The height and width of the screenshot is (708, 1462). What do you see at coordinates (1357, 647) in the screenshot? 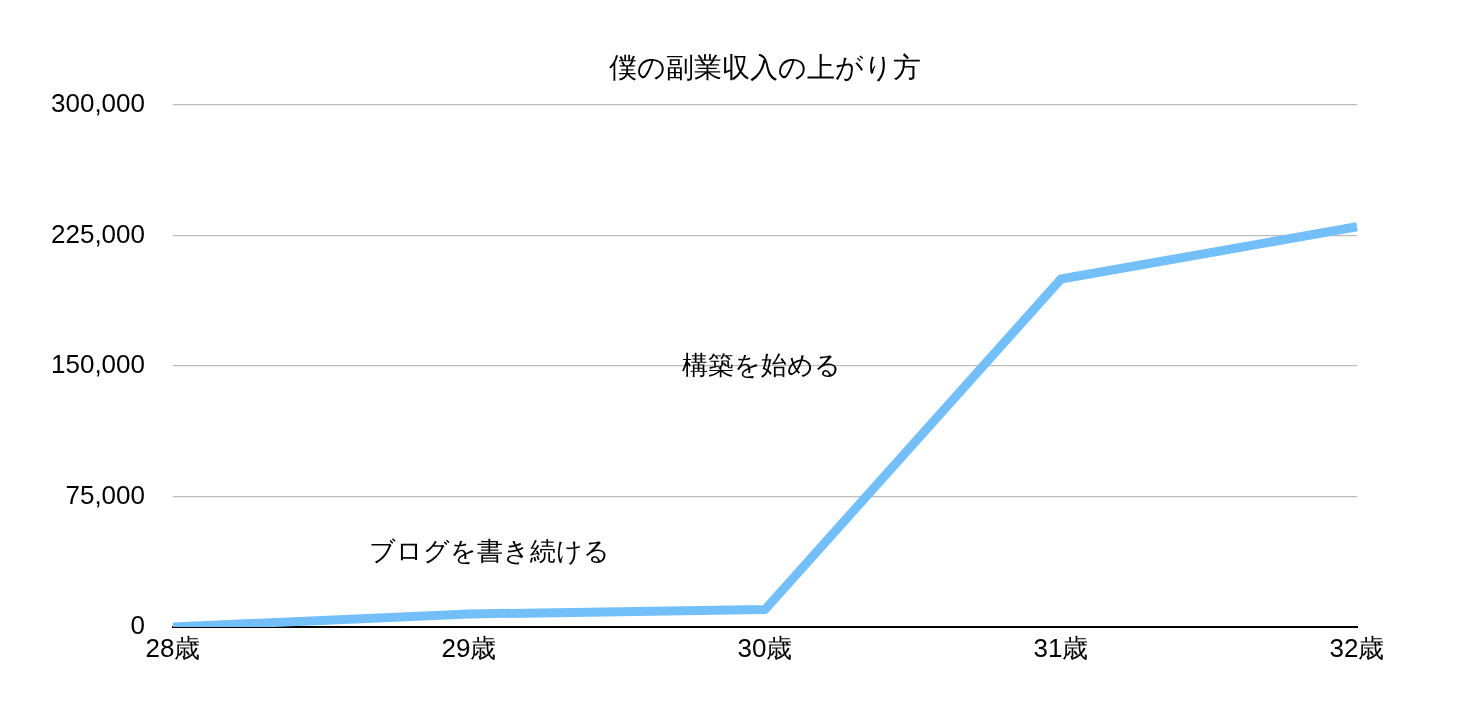
I see `x-tick-label: 32歳` at bounding box center [1357, 647].